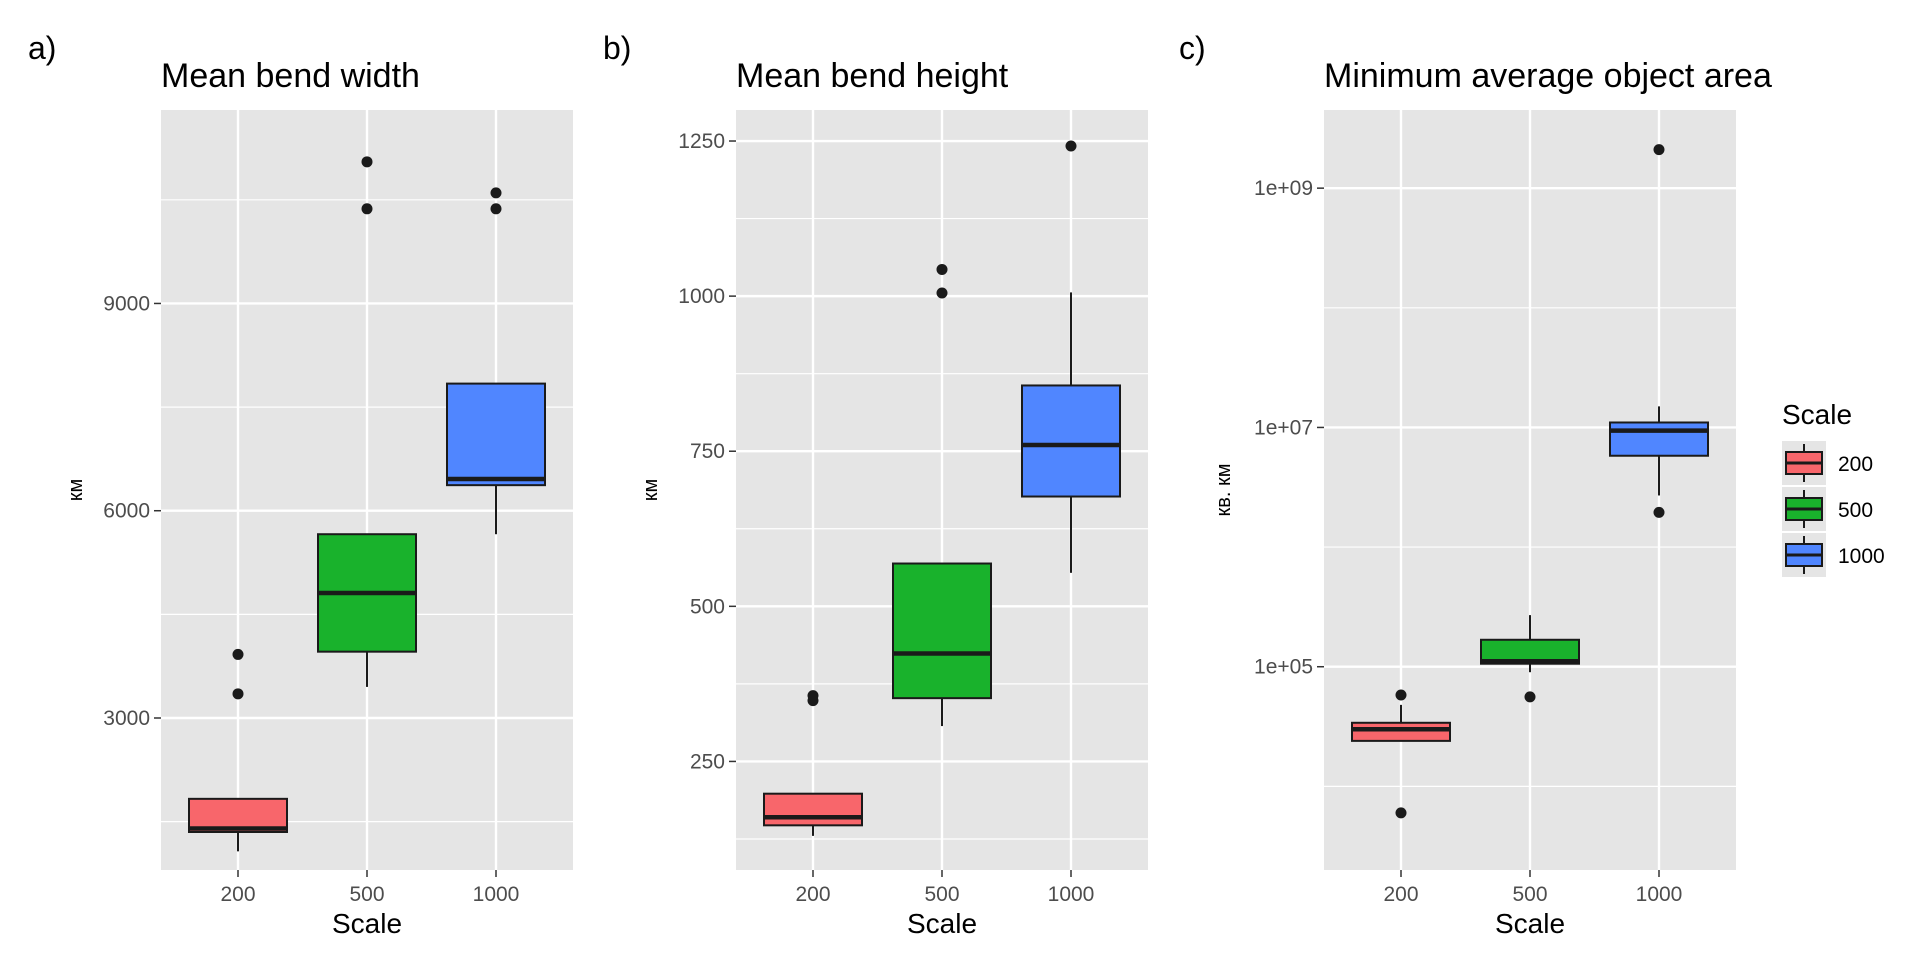  Describe the element at coordinates (126, 718) in the screenshot. I see `y-tick-label: 3000` at that location.